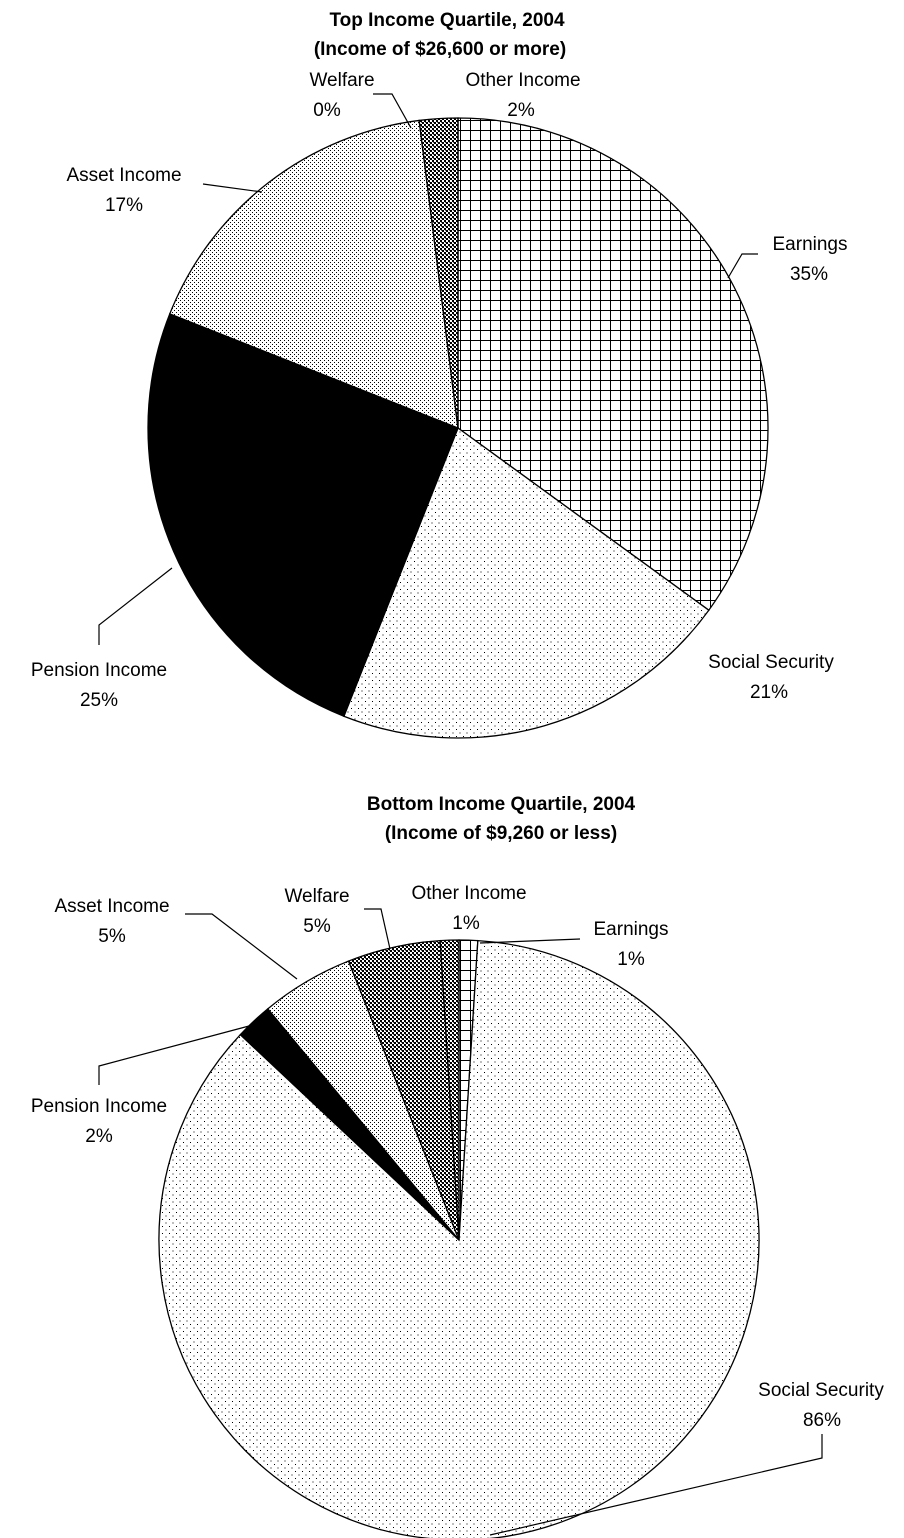 This screenshot has height=1538, width=904. What do you see at coordinates (810, 244) in the screenshot?
I see `top-label-earnings: Earnings` at bounding box center [810, 244].